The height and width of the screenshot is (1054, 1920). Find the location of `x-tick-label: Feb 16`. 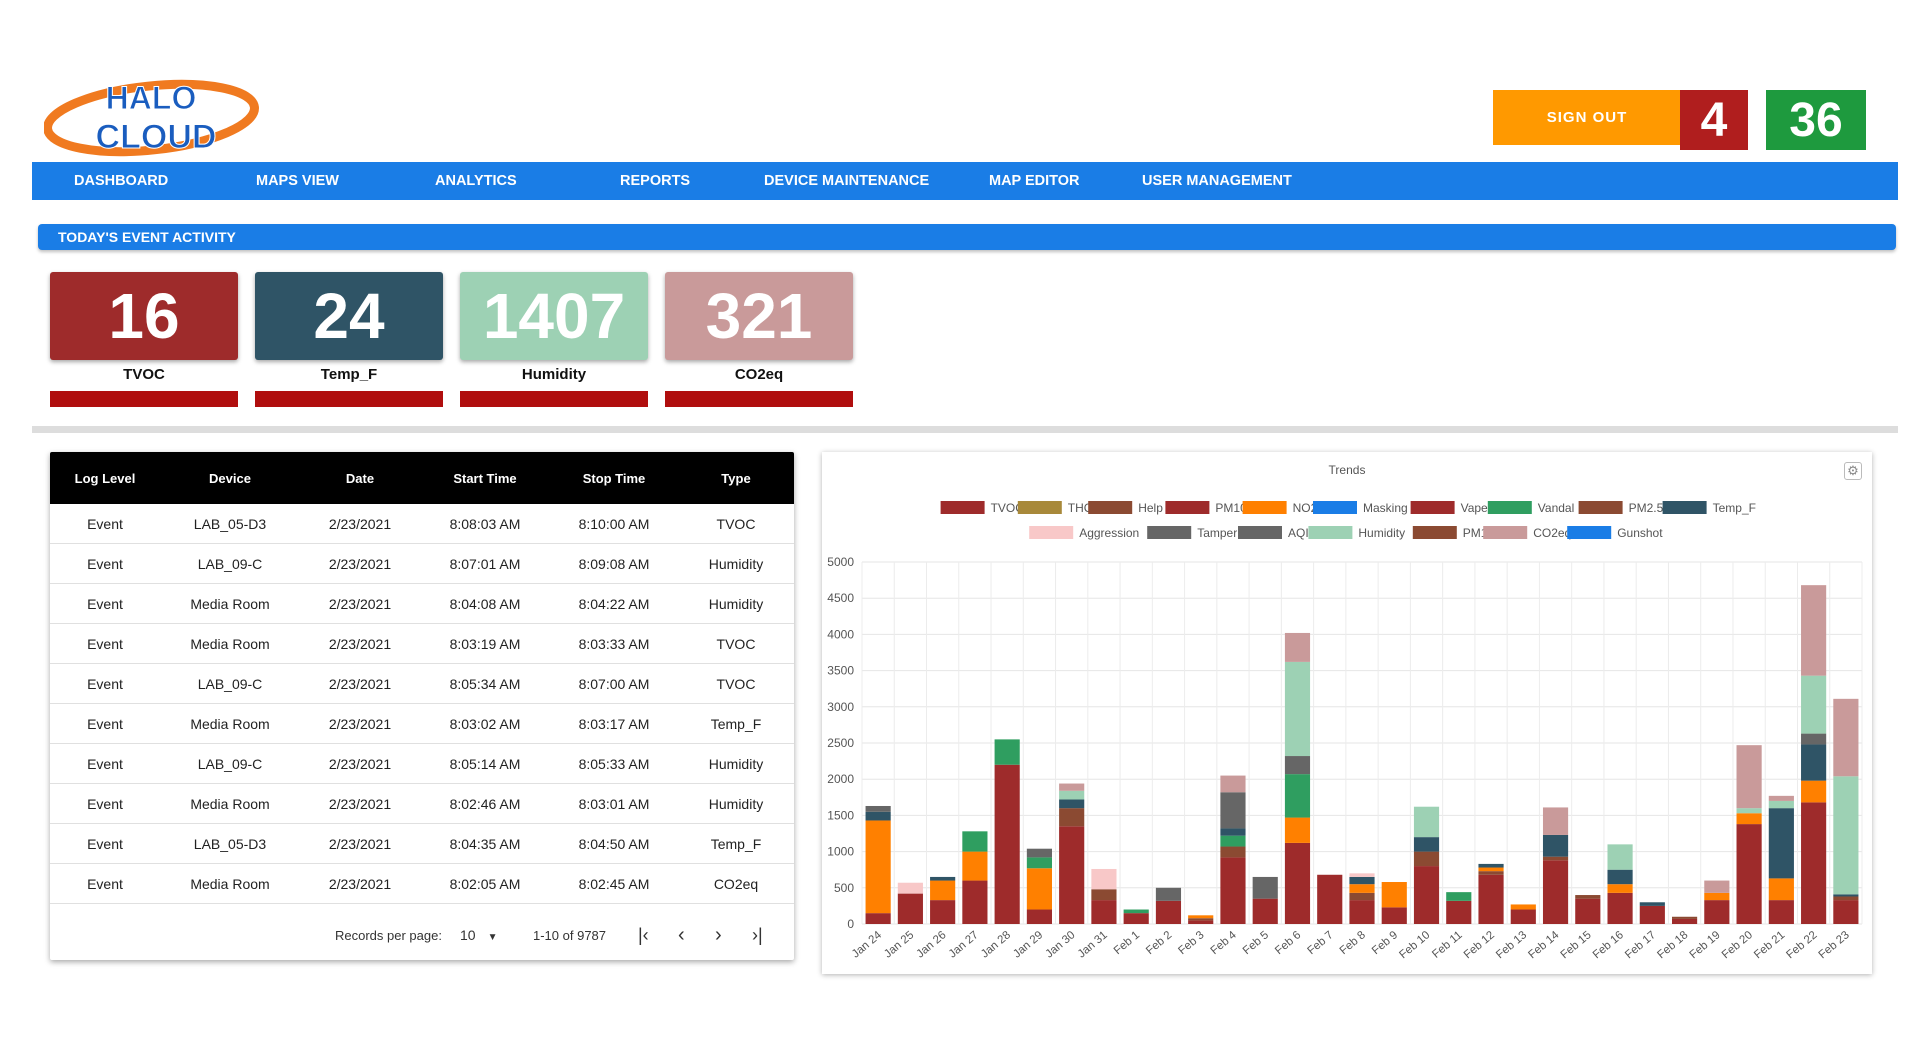

x-tick-label: Feb 16 is located at coordinates (1608, 945).